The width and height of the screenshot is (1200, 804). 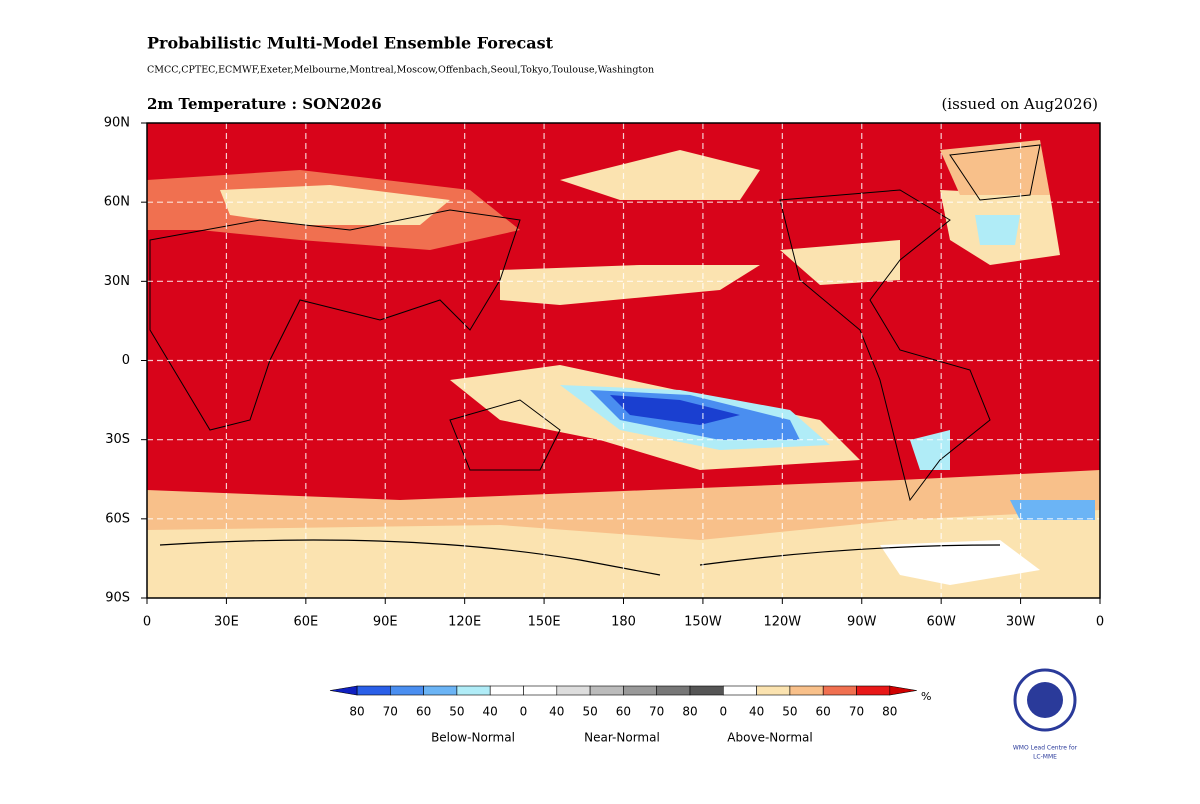 What do you see at coordinates (703, 622) in the screenshot?
I see `lon-label: 150W` at bounding box center [703, 622].